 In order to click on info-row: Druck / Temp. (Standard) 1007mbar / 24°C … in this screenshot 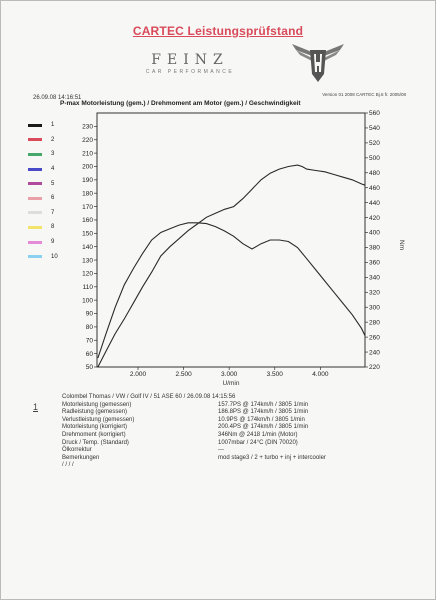, I will do `click(227, 444)`.